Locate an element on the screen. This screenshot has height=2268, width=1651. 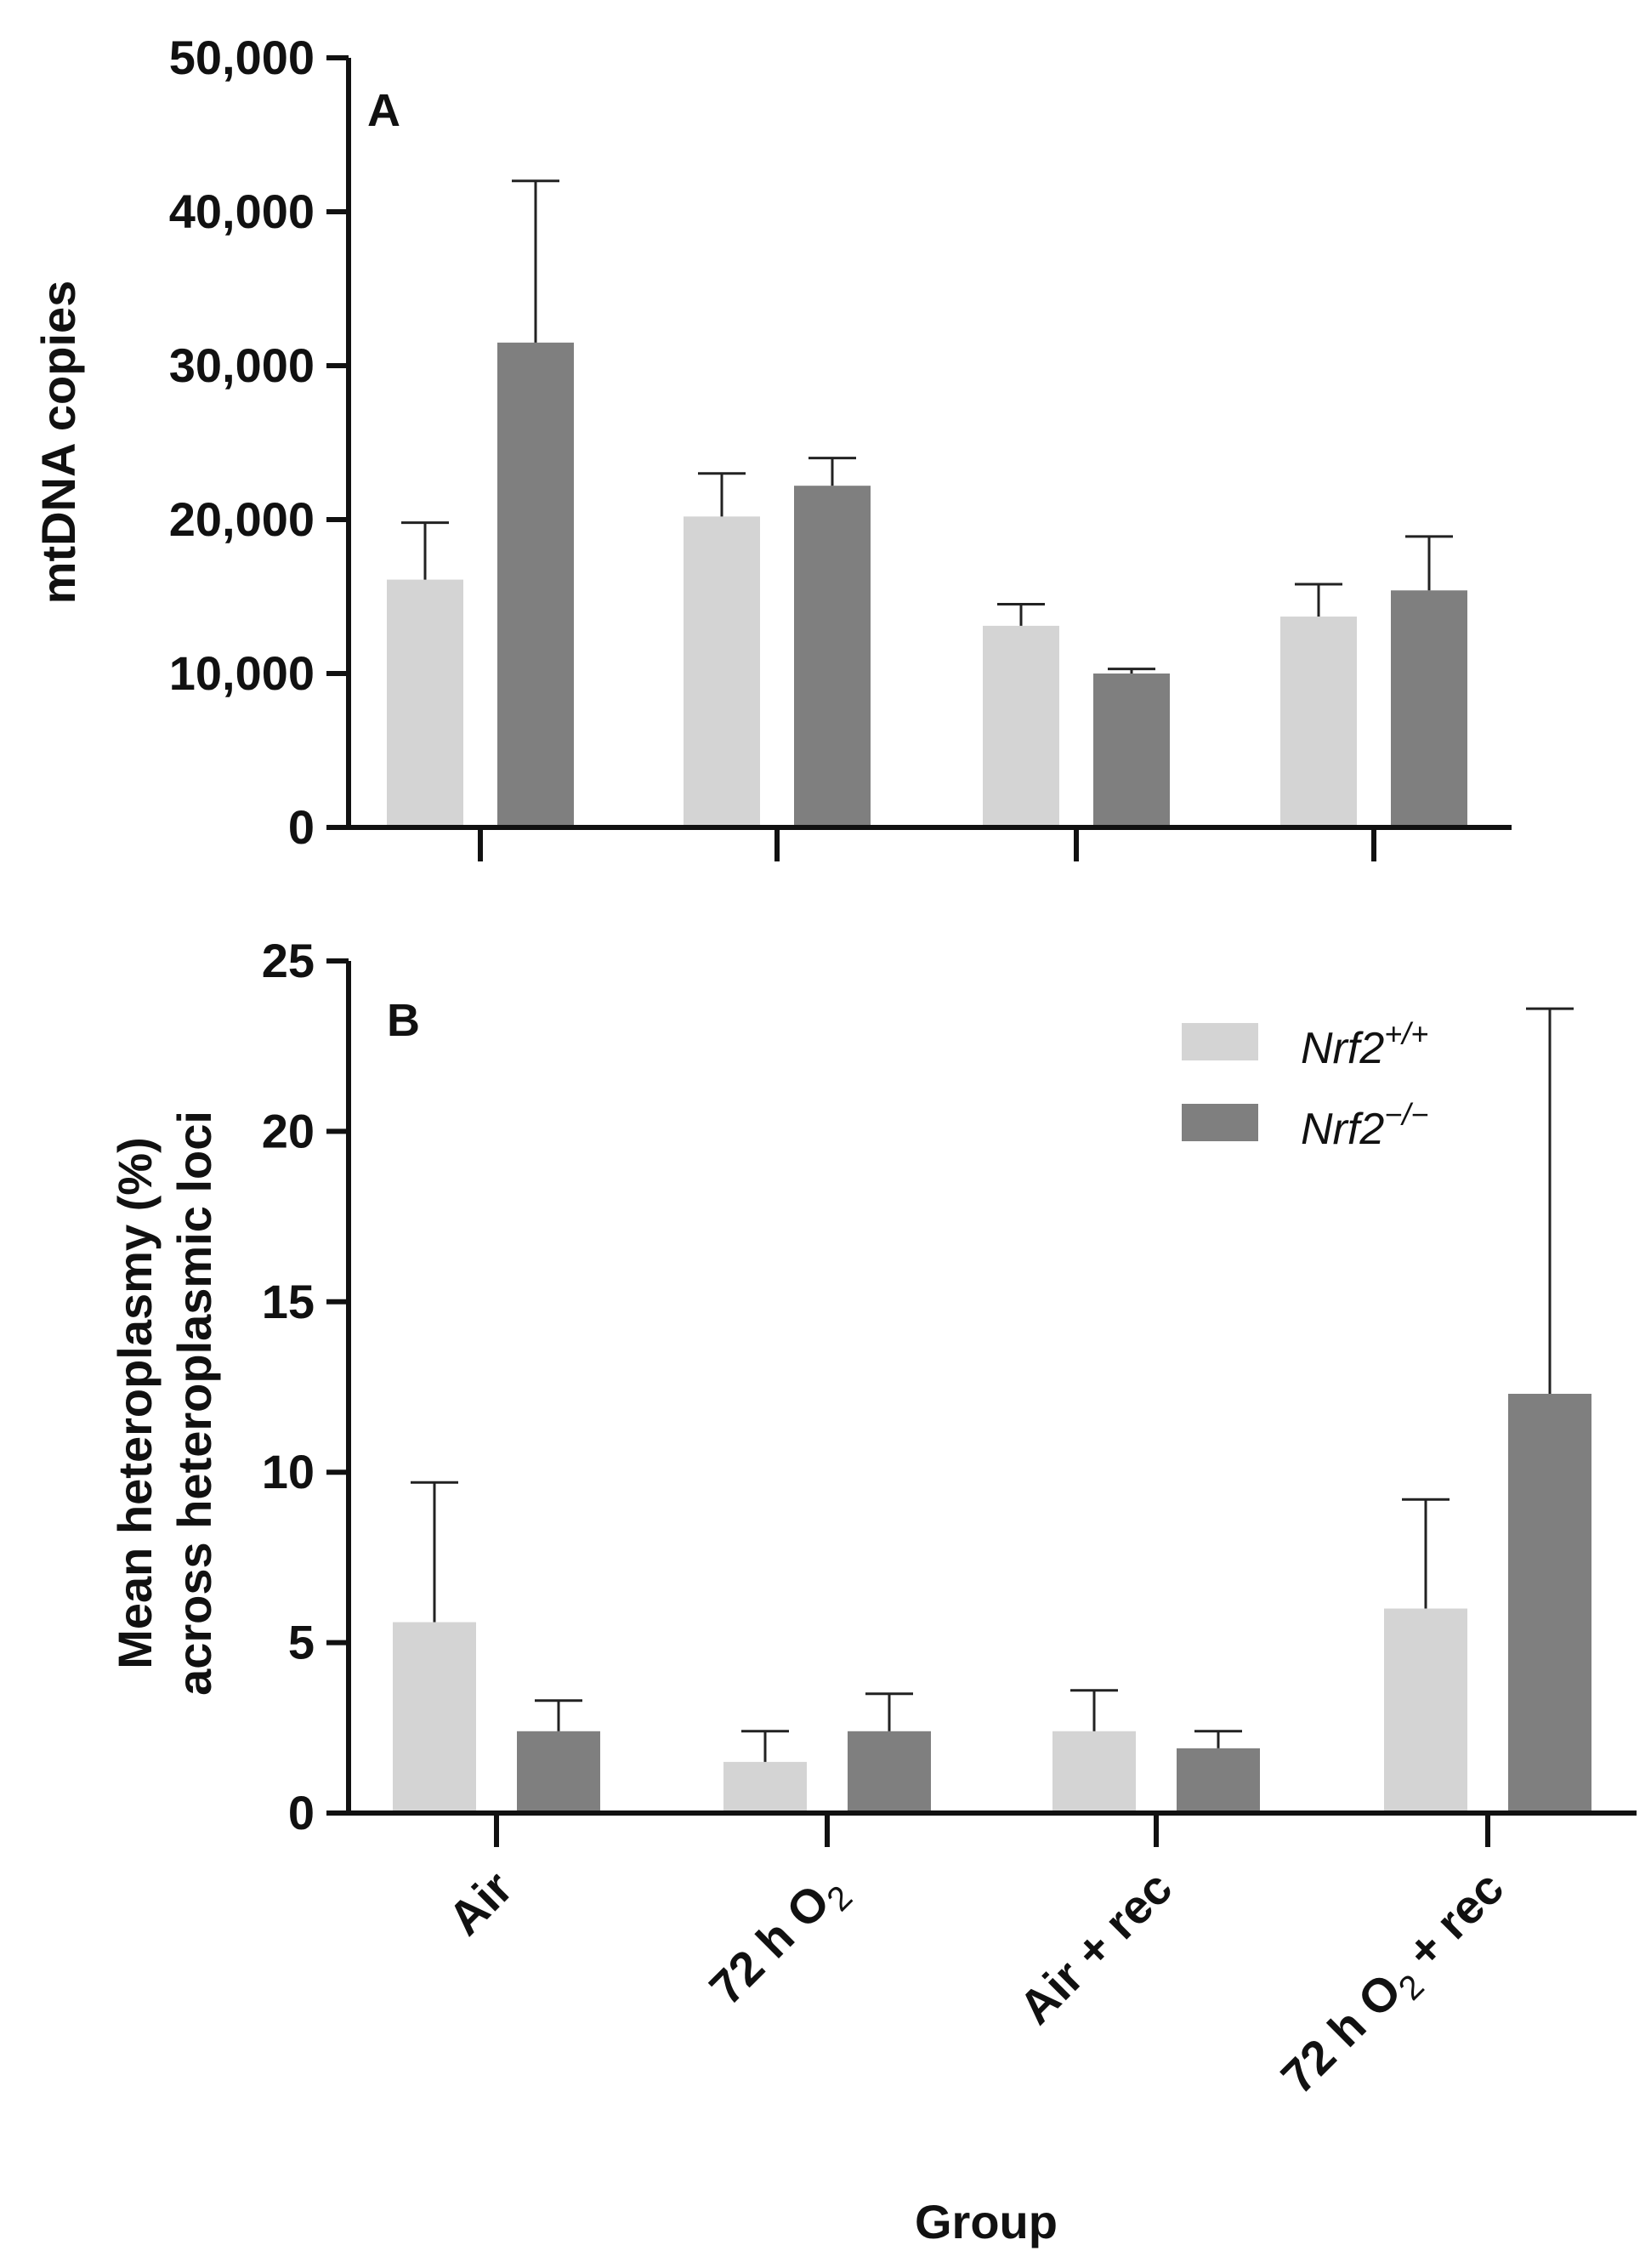
x-category-label-2: Air + rec is located at coordinates (1095, 1947).